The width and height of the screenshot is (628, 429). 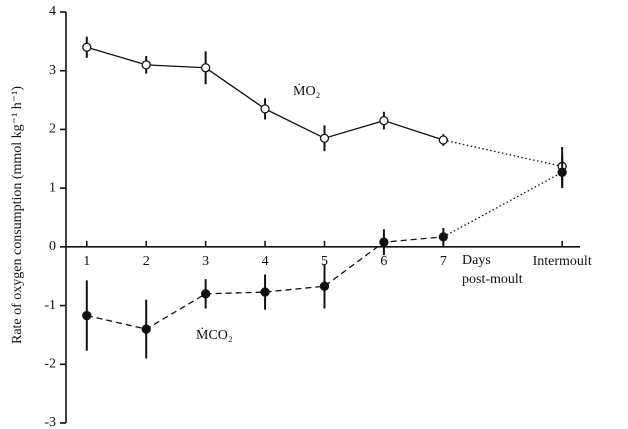 I want to click on x-tick-label: 1, so click(x=86, y=261).